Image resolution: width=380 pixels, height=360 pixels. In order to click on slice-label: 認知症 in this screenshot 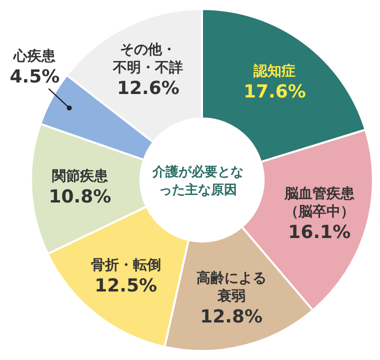, I will do `click(274, 71)`.